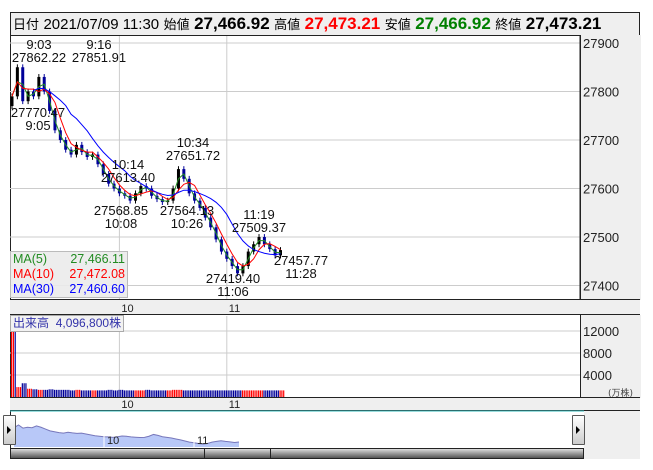  Describe the element at coordinates (187, 223) in the screenshot. I see `annotation-time: 10:26` at that location.